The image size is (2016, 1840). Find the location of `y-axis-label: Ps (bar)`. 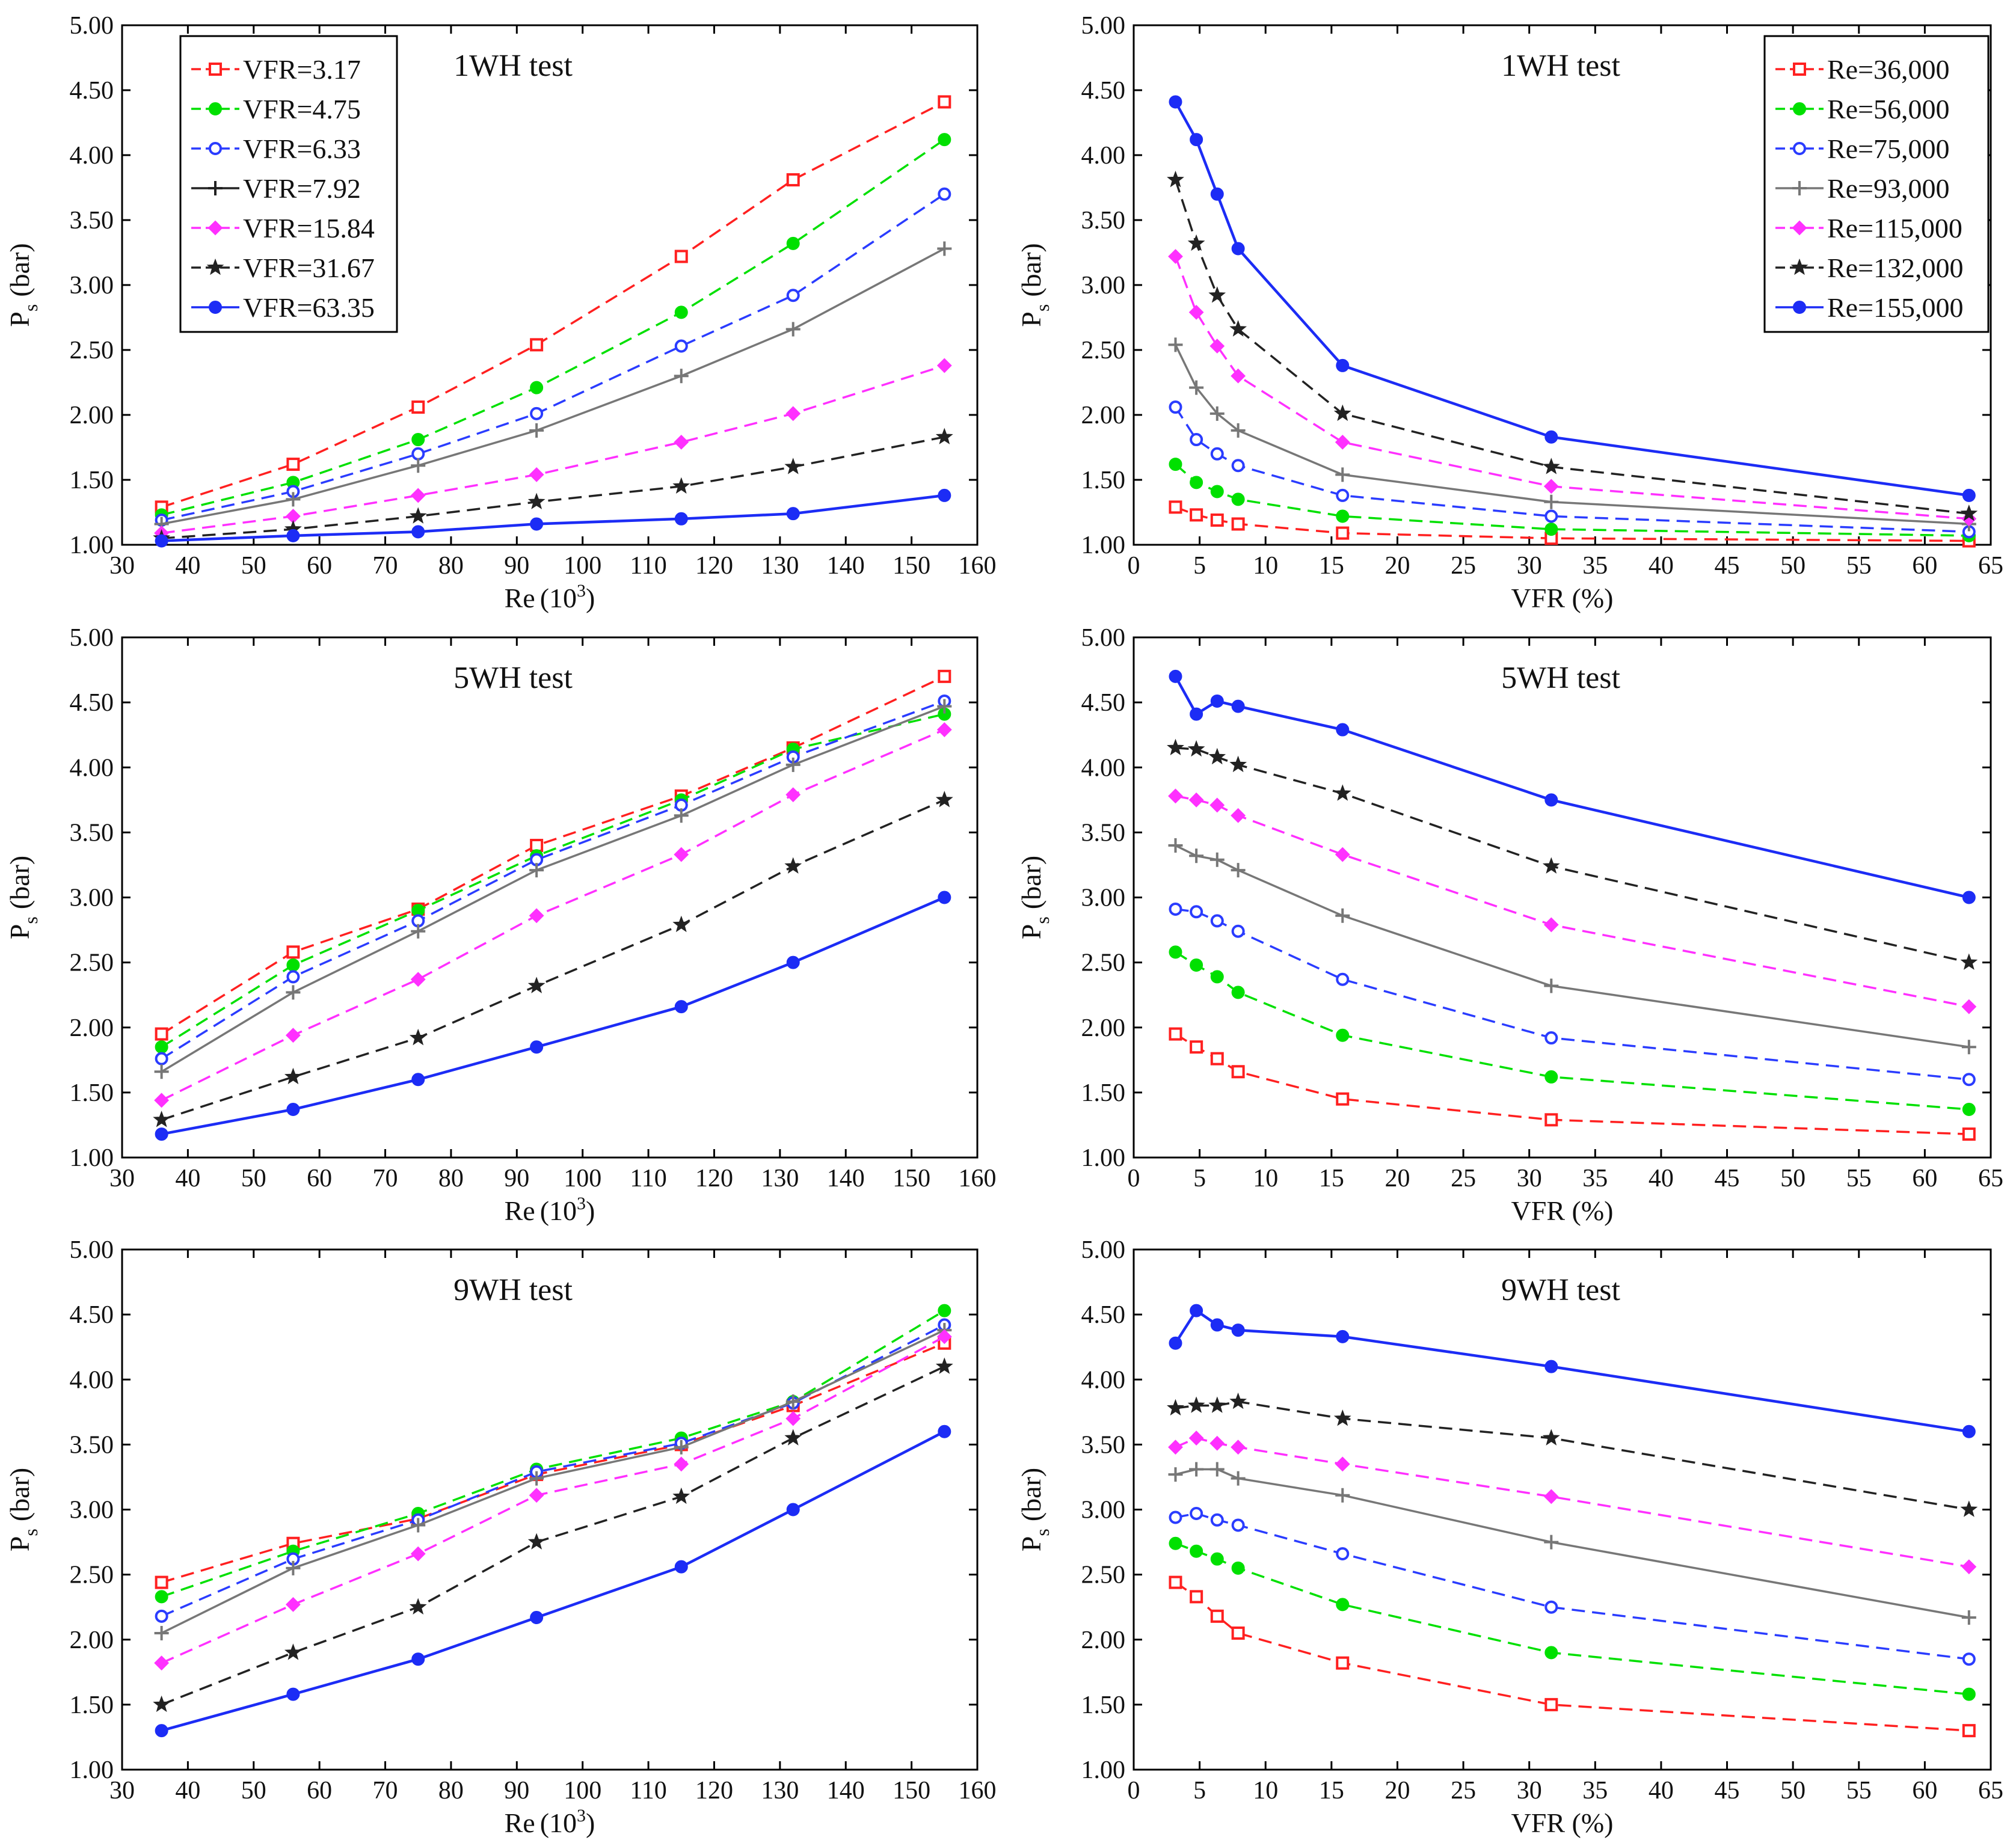

y-axis-label: Ps (bar) is located at coordinates (22, 1509).